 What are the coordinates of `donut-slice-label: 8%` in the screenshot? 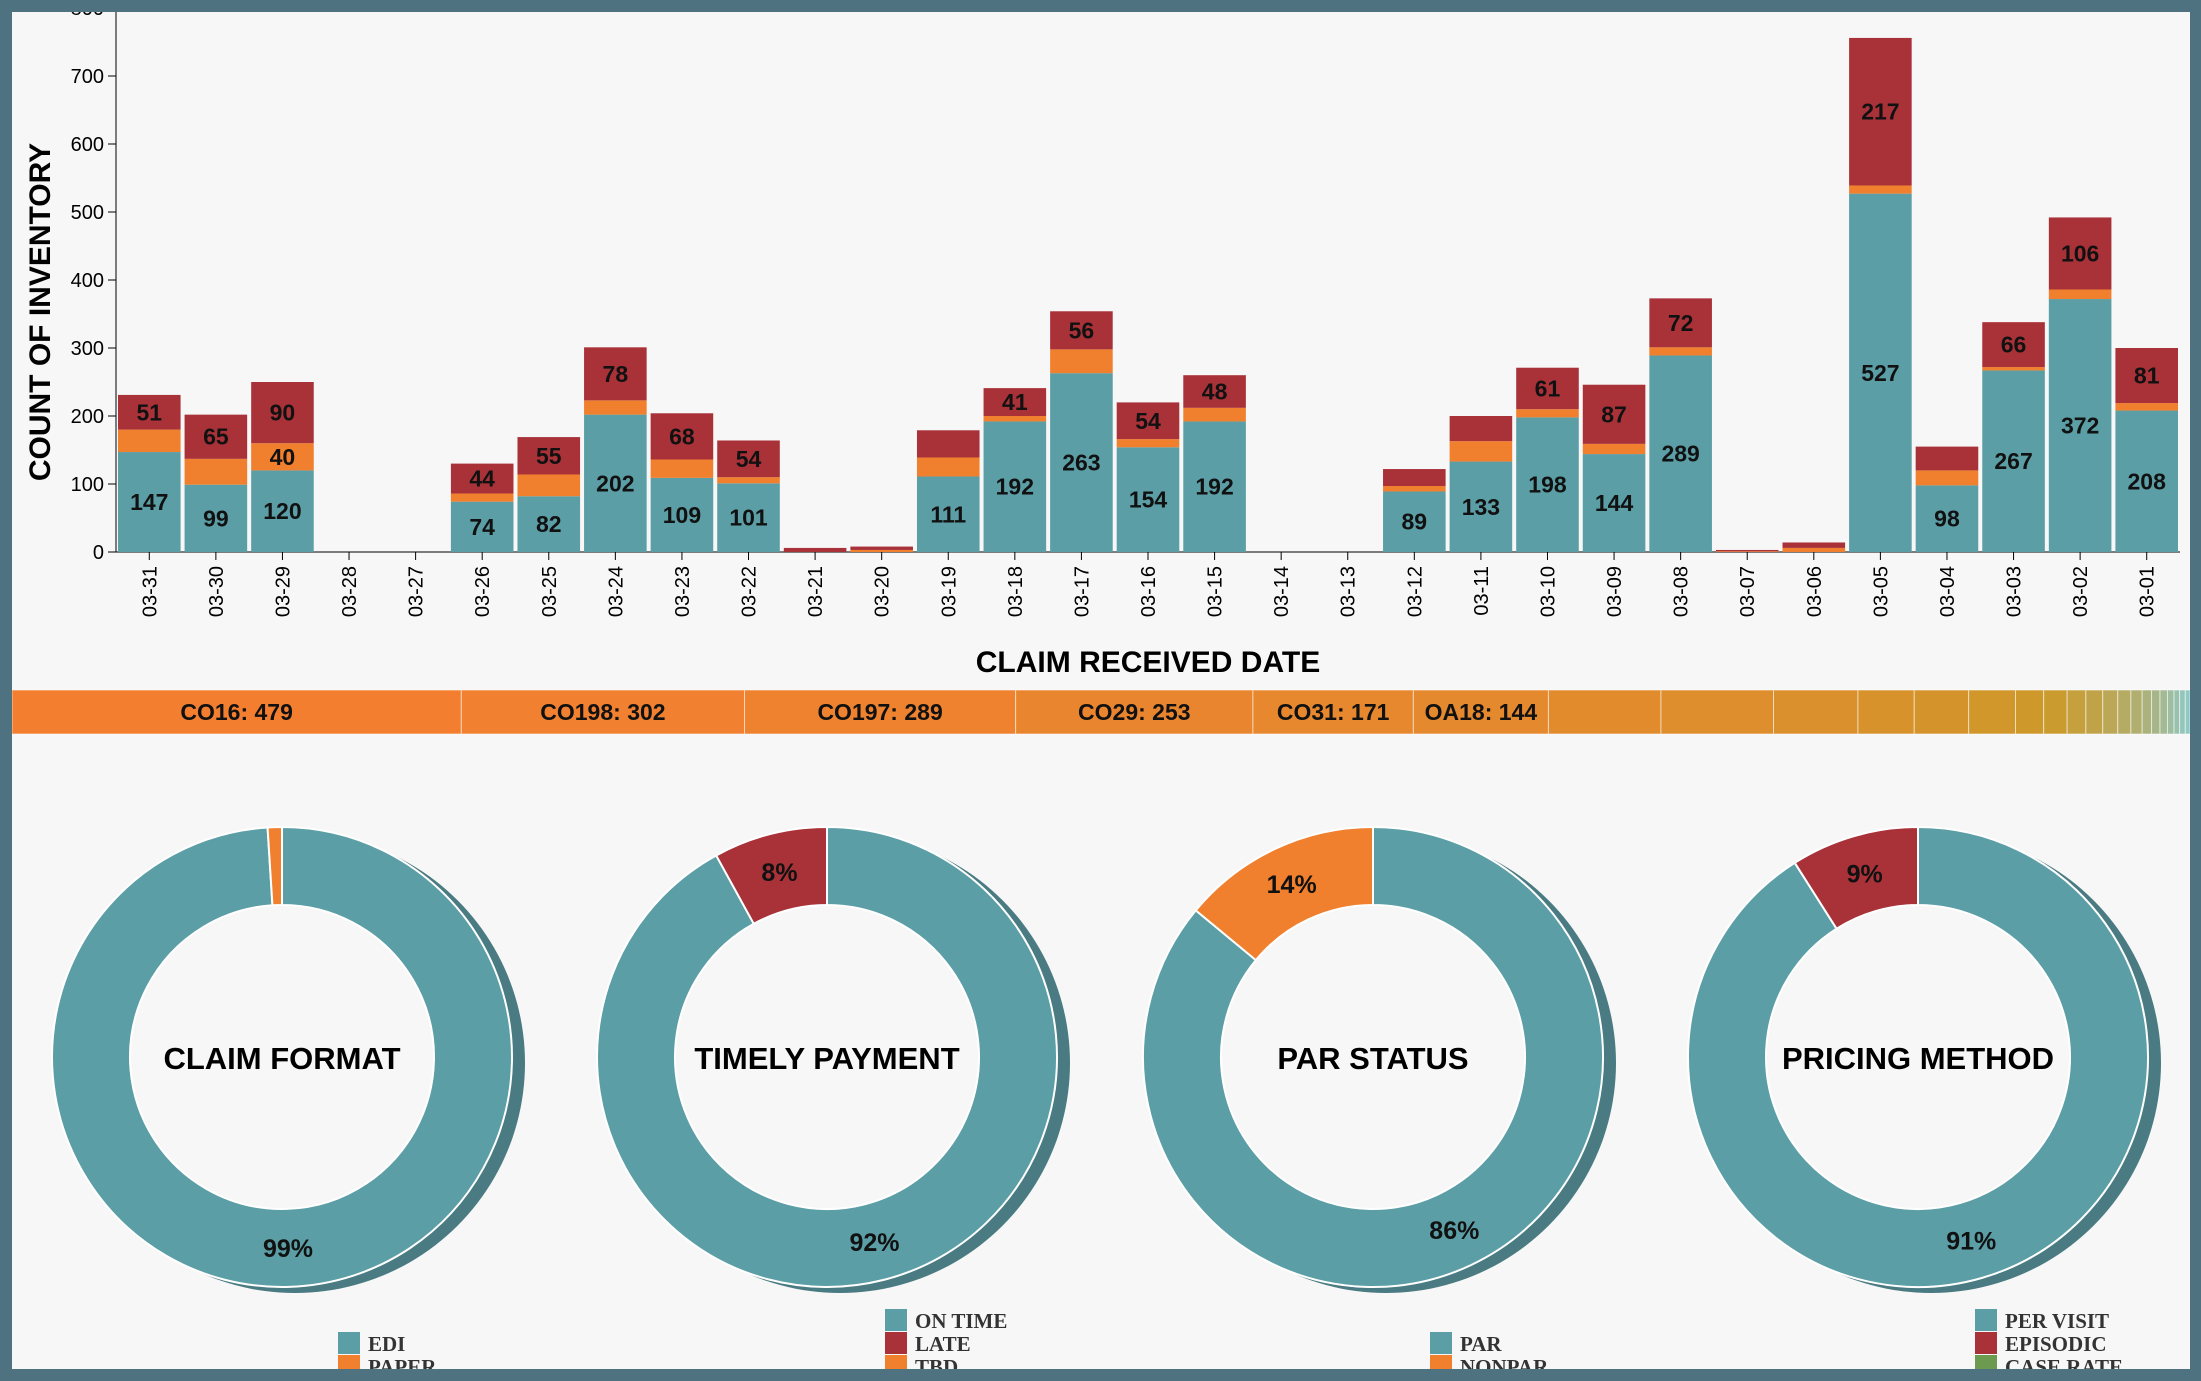 It's located at (779, 873).